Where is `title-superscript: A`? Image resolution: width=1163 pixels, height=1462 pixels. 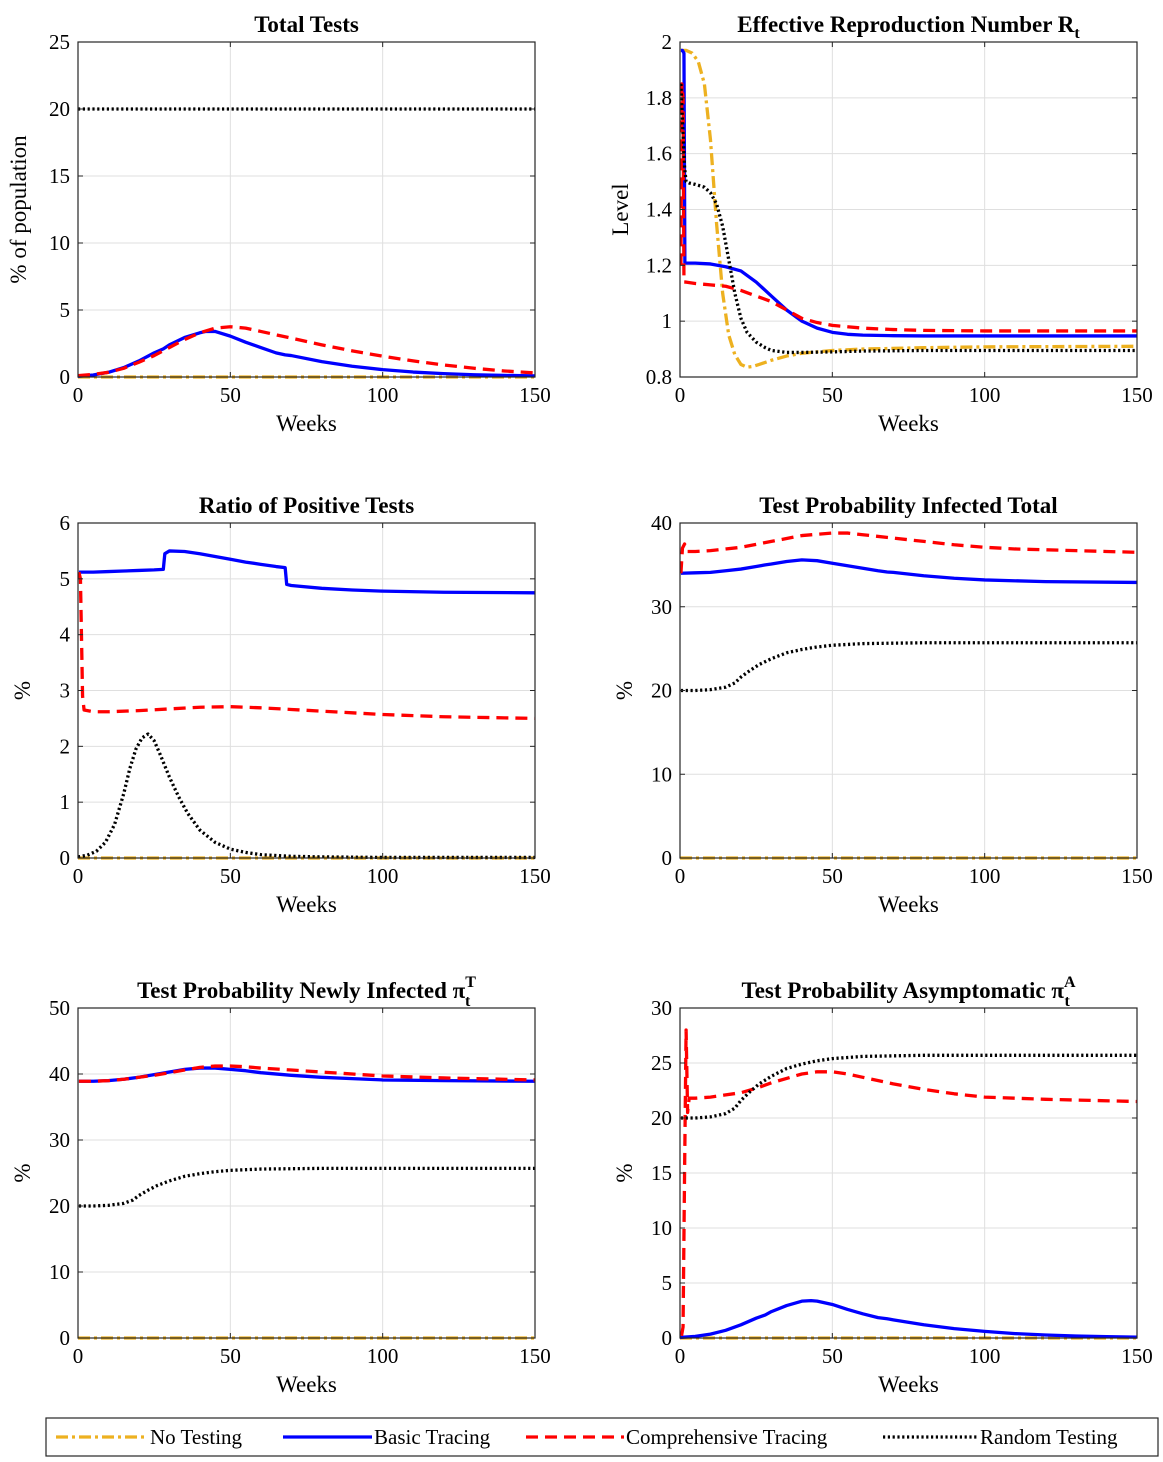
title-superscript: A is located at coordinates (1070, 982).